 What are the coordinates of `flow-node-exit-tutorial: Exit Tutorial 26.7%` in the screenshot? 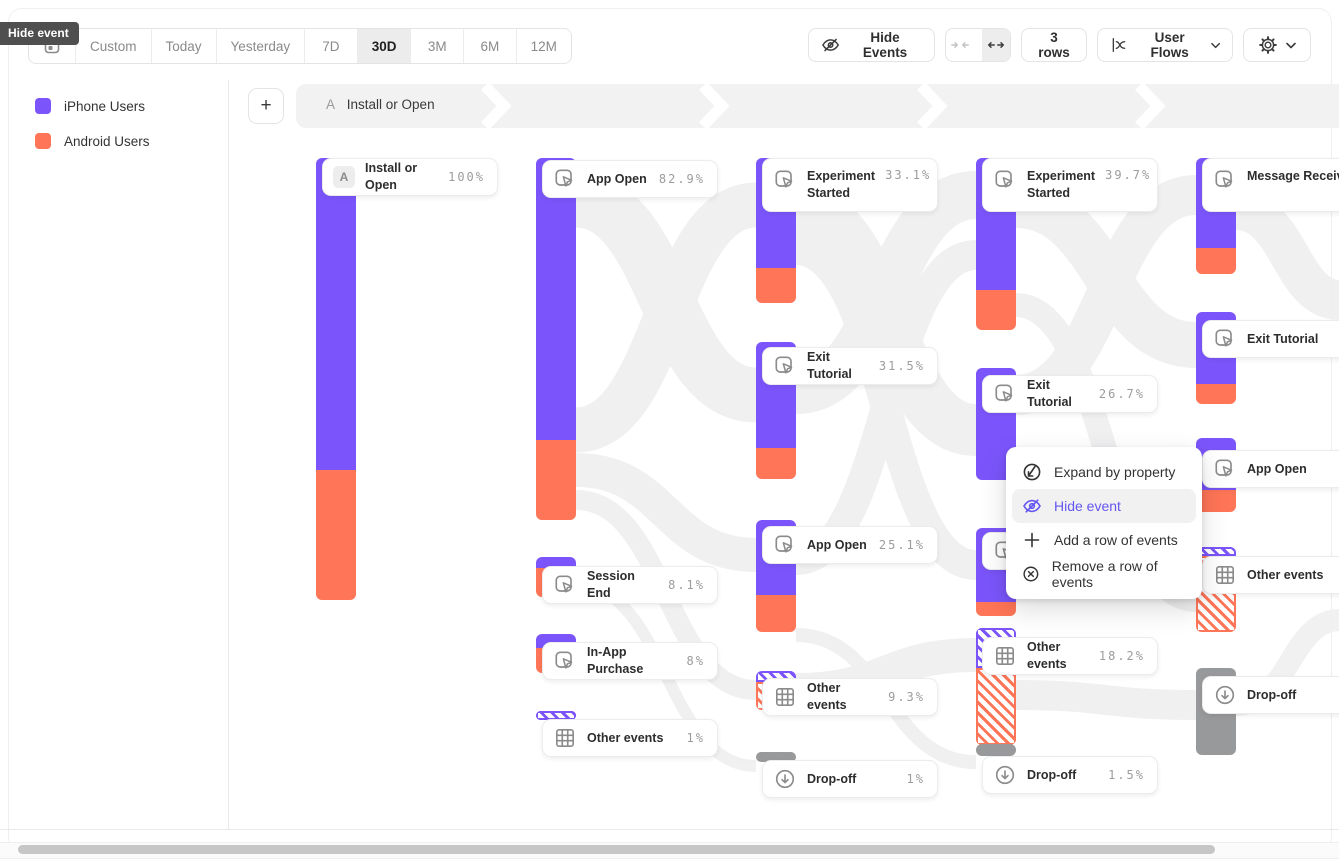 It's located at (1070, 394).